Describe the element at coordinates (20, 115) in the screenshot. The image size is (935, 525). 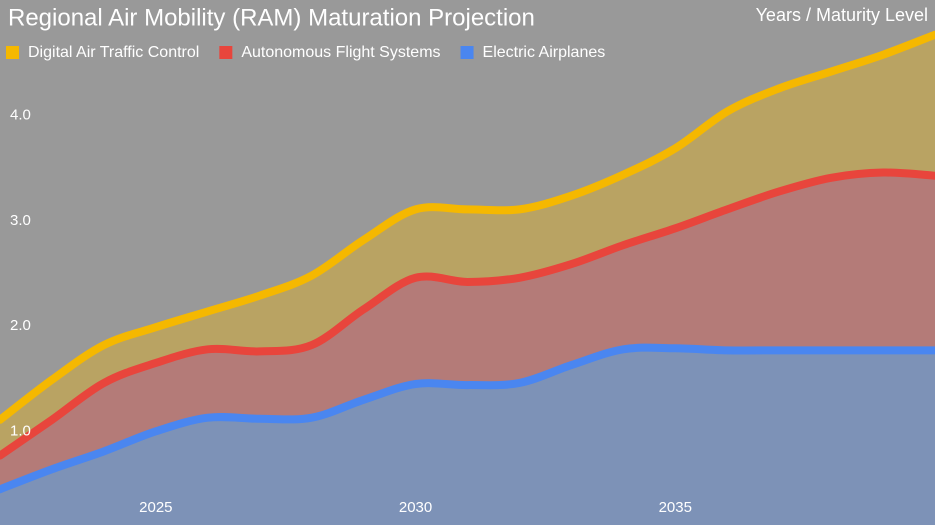
I see `y-tick-label: 4.0` at that location.